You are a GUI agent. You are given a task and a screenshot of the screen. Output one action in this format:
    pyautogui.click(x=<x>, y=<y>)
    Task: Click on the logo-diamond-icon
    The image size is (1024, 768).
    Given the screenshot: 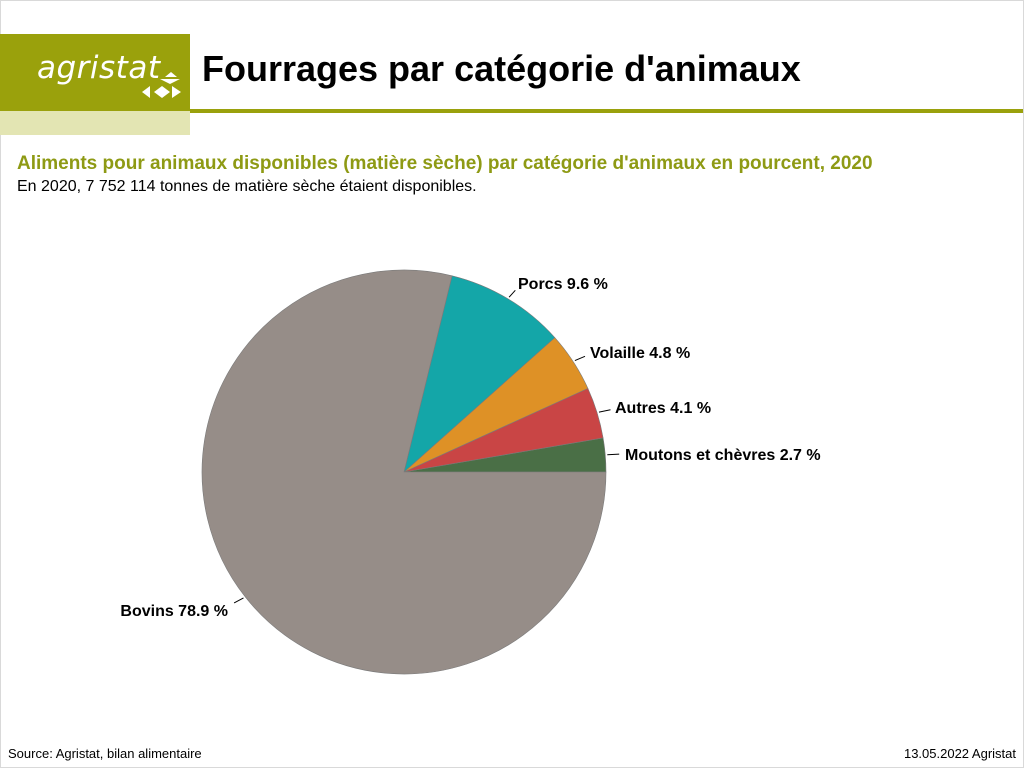 What is the action you would take?
    pyautogui.click(x=161, y=85)
    